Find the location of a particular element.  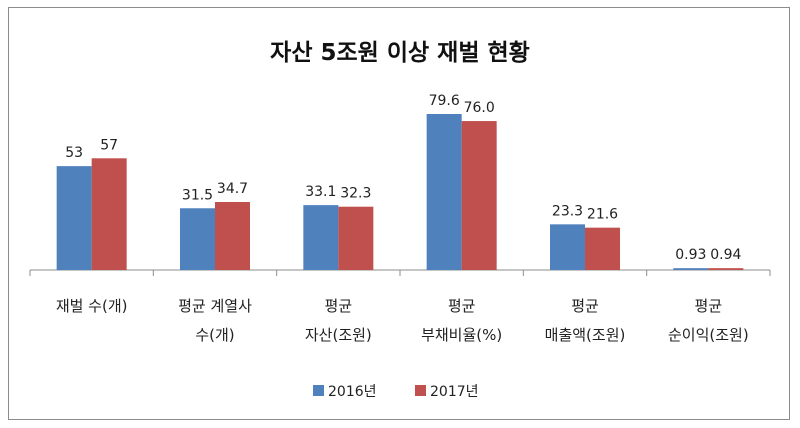

data-label: 32.3 is located at coordinates (355, 194).